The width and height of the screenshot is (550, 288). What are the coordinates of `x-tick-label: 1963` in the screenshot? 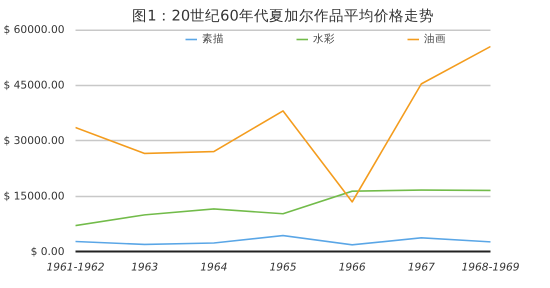 It's located at (144, 267).